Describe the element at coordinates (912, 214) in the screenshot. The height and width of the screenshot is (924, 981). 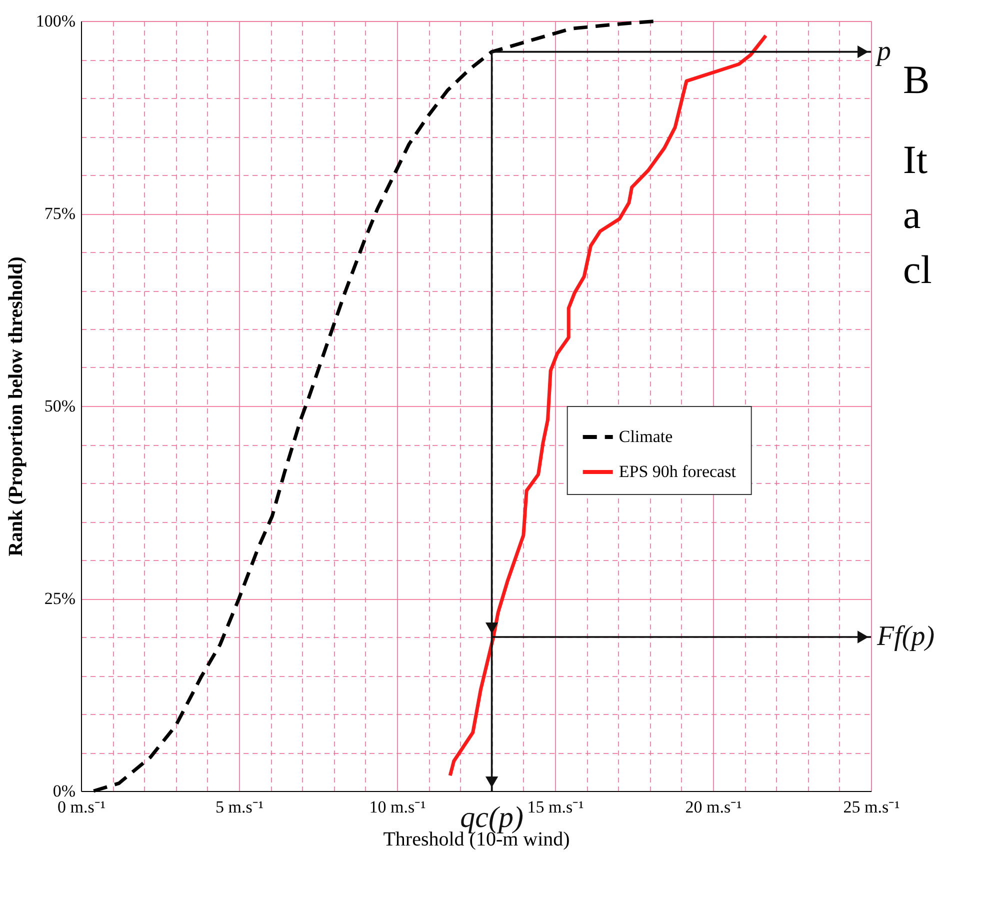
I see `text: a` at that location.